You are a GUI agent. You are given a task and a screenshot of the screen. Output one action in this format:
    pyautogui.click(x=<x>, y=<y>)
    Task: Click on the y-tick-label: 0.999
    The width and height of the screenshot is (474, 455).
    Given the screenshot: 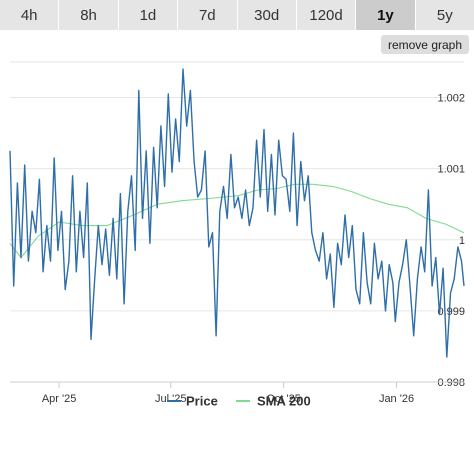 What is the action you would take?
    pyautogui.click(x=451, y=312)
    